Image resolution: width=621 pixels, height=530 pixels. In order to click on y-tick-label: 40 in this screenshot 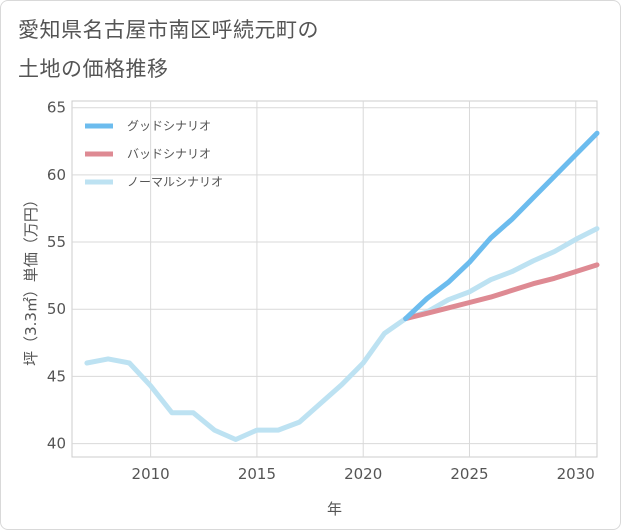, I will do `click(56, 444)`.